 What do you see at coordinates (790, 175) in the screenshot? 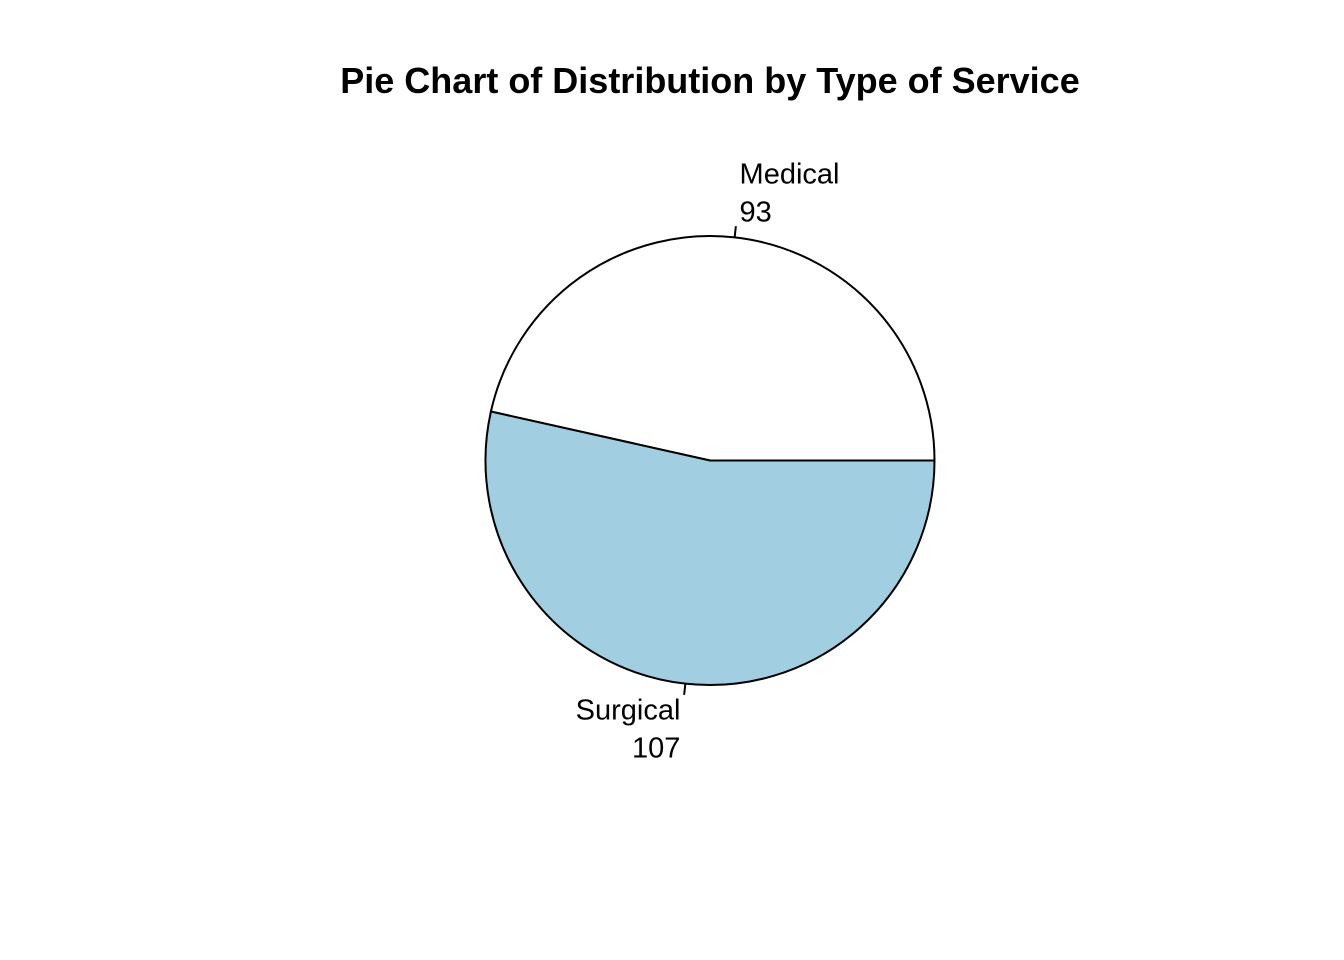
I see `slice-label-medical: Medical` at bounding box center [790, 175].